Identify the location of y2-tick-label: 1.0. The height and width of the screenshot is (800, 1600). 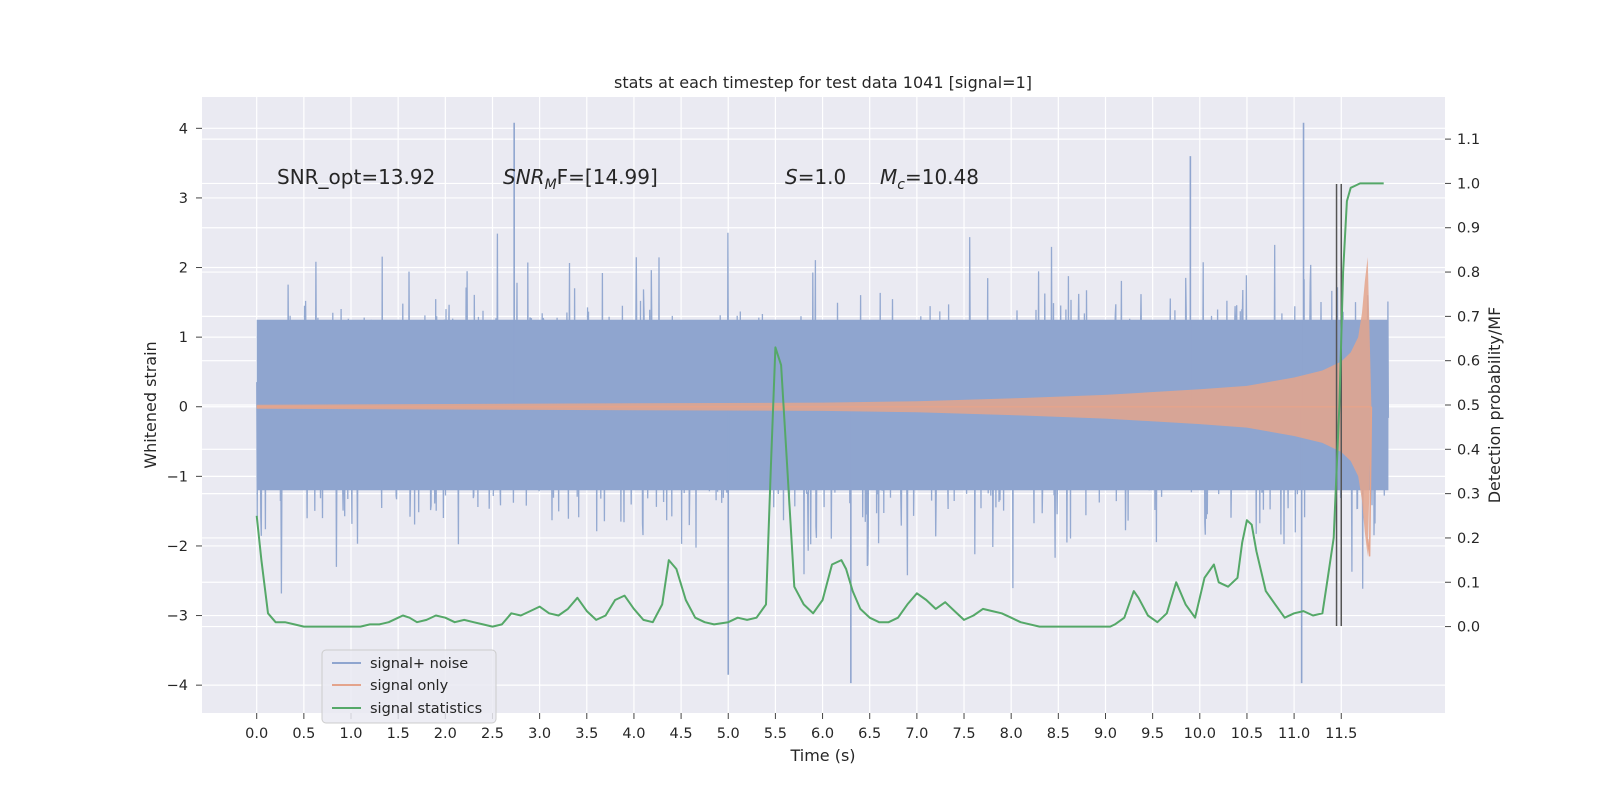
(1468, 184).